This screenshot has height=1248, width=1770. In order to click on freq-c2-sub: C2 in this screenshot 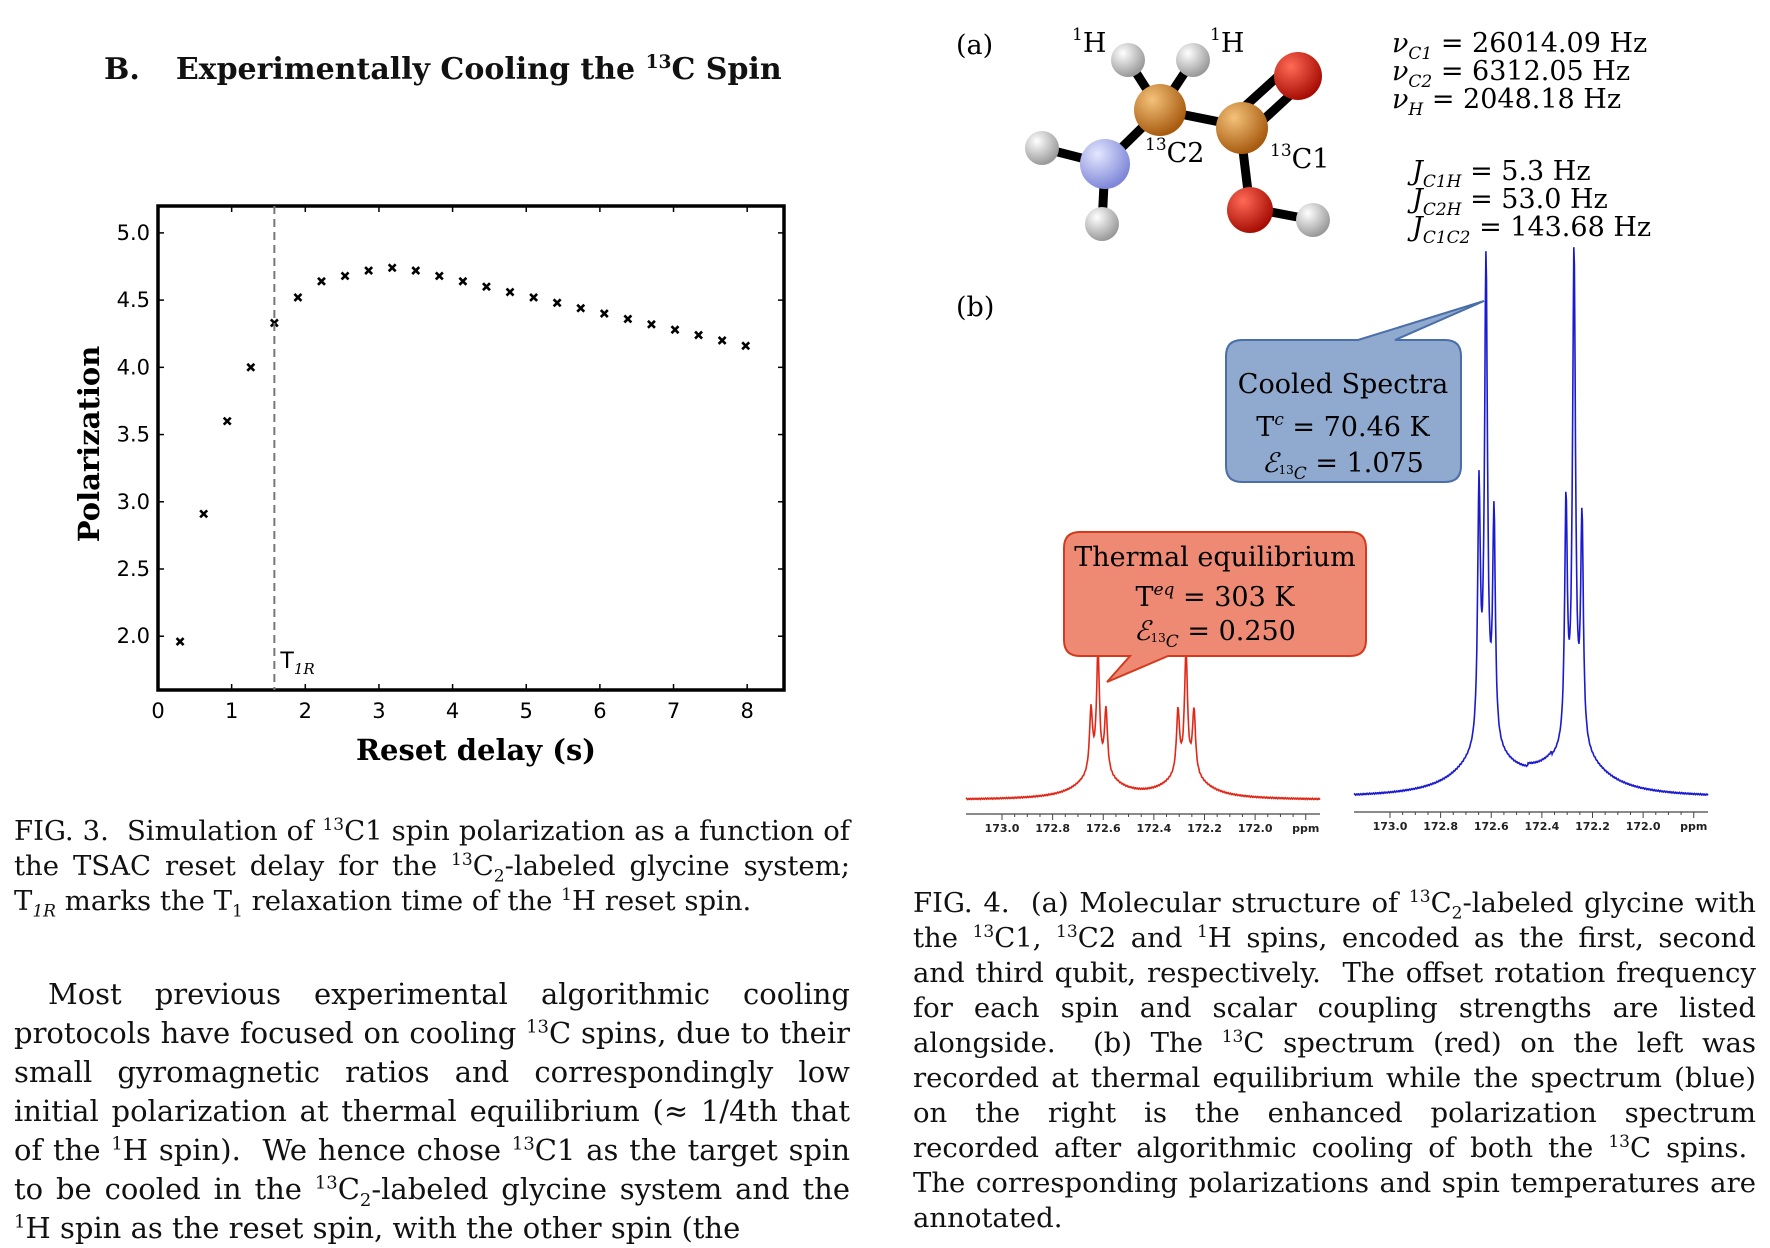, I will do `click(1420, 82)`.